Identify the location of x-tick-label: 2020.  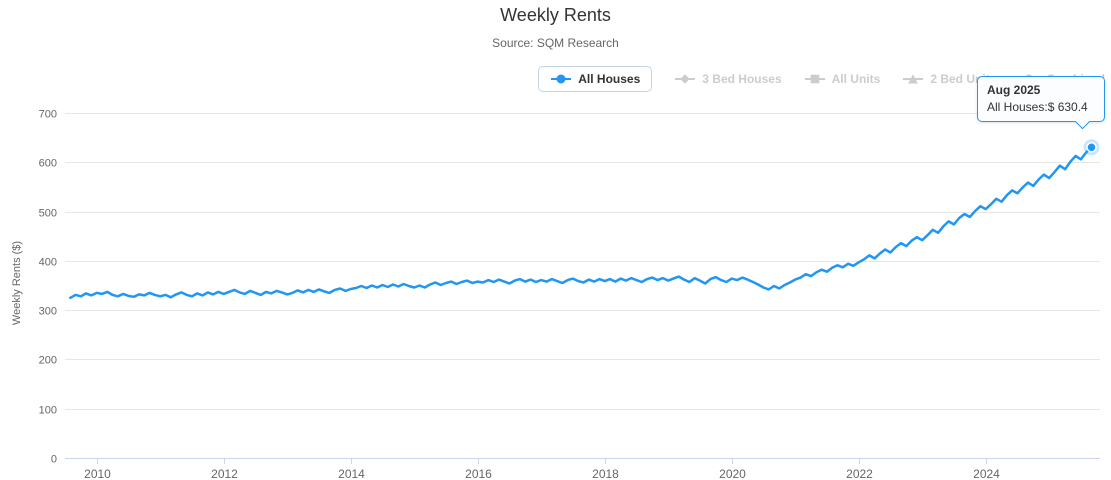
(732, 473).